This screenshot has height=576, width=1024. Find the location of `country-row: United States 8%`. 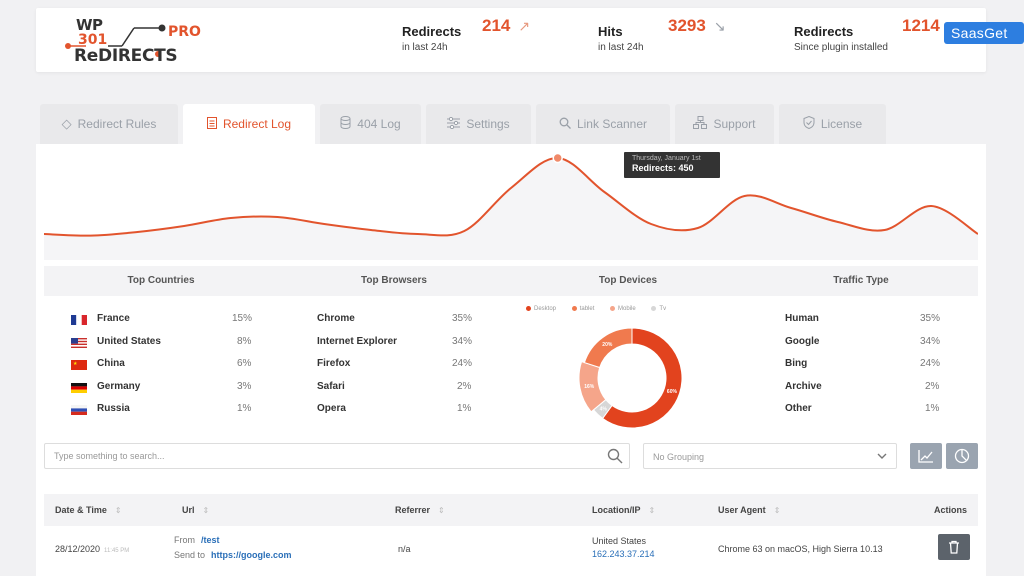

country-row: United States 8% is located at coordinates (161, 344).